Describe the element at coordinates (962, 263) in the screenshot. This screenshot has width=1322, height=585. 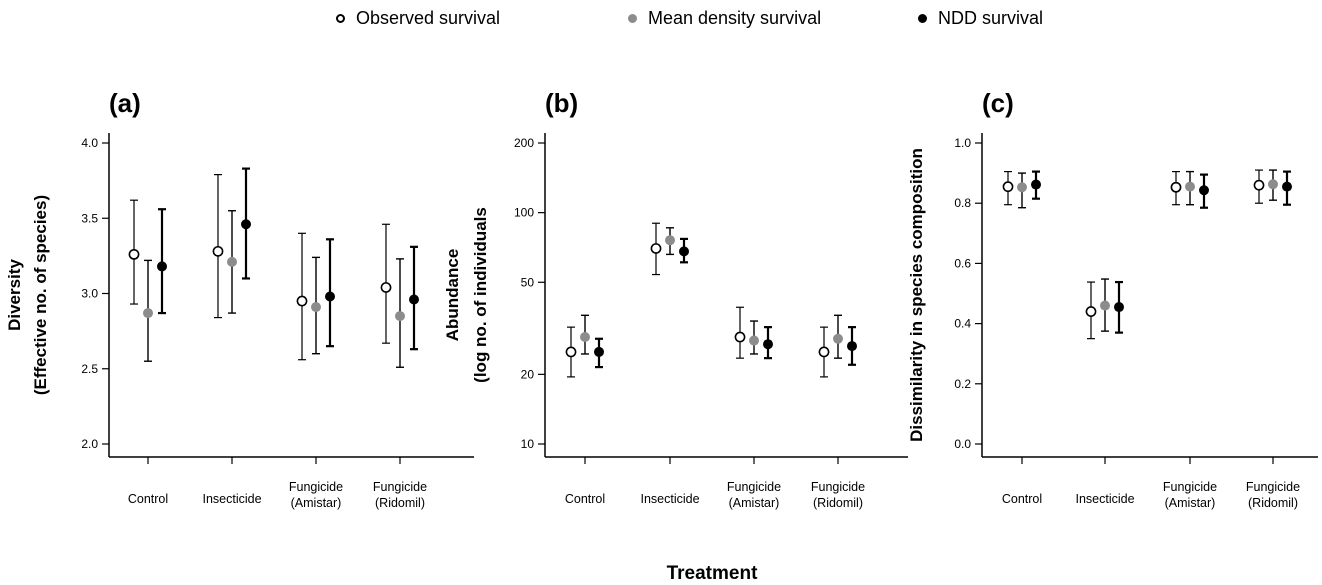
I see `y-tick-label: 0.6` at that location.